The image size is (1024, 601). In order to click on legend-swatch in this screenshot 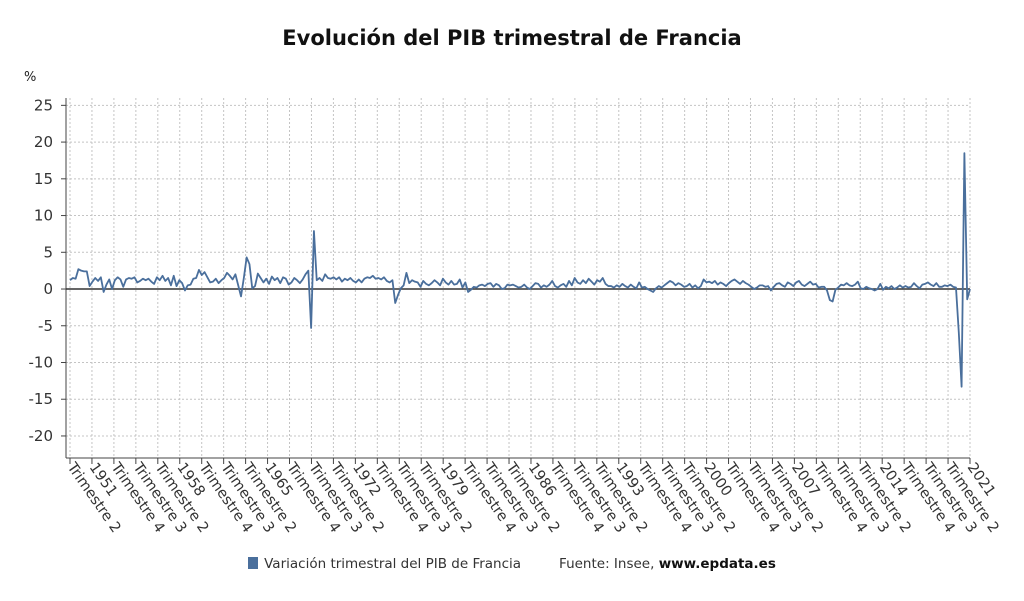, I will do `click(253, 563)`.